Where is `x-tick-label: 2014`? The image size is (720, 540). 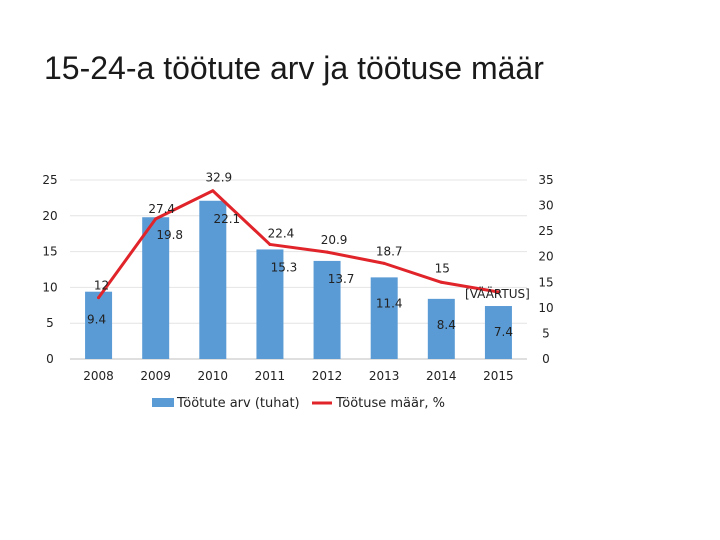 x-tick-label: 2014 is located at coordinates (441, 376).